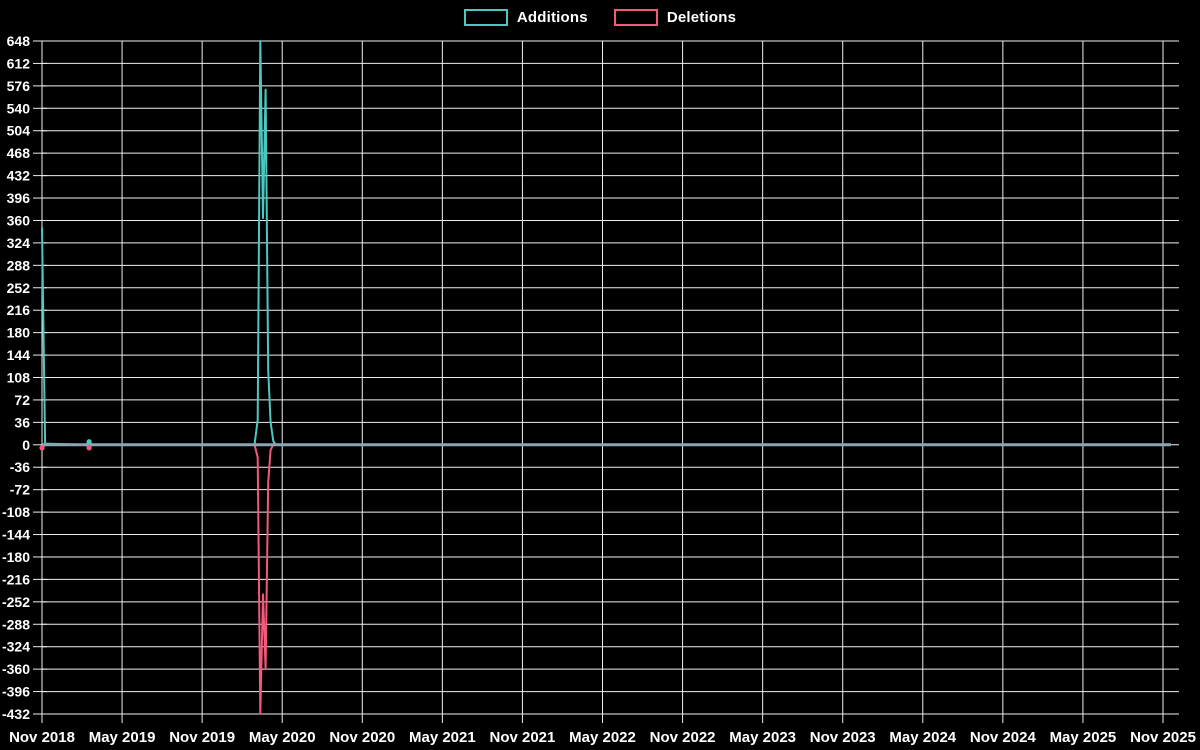 This screenshot has width=1200, height=750. I want to click on y-tick-label: 432, so click(19, 176).